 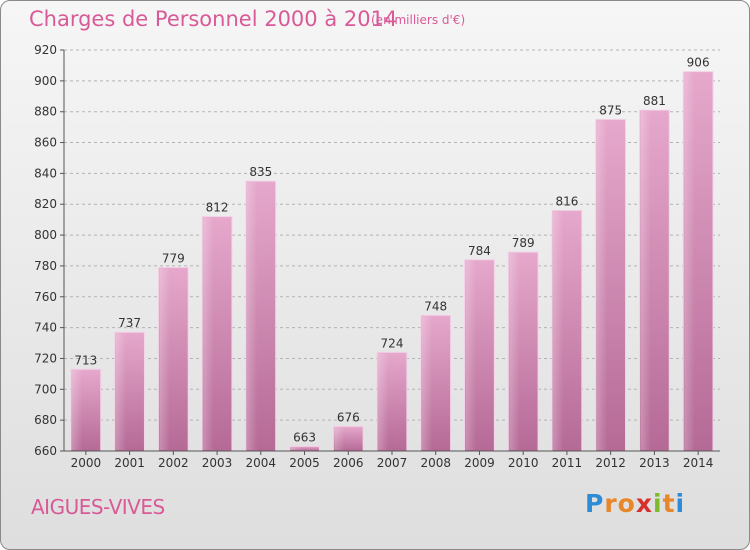 What do you see at coordinates (85, 360) in the screenshot?
I see `data-label: 713` at bounding box center [85, 360].